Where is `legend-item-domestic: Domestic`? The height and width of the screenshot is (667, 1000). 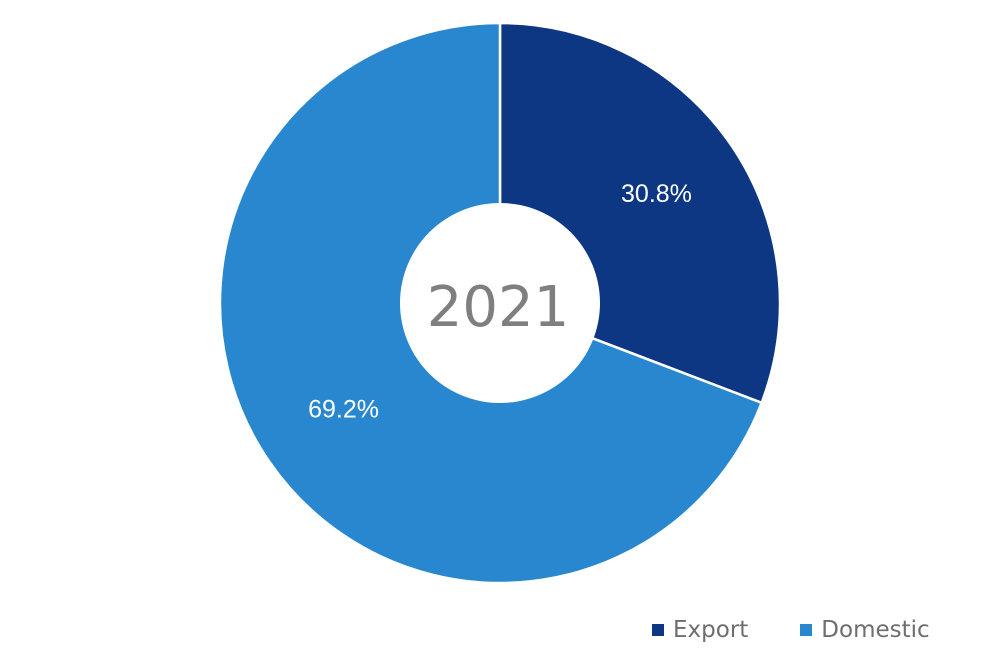 legend-item-domestic: Domestic is located at coordinates (865, 630).